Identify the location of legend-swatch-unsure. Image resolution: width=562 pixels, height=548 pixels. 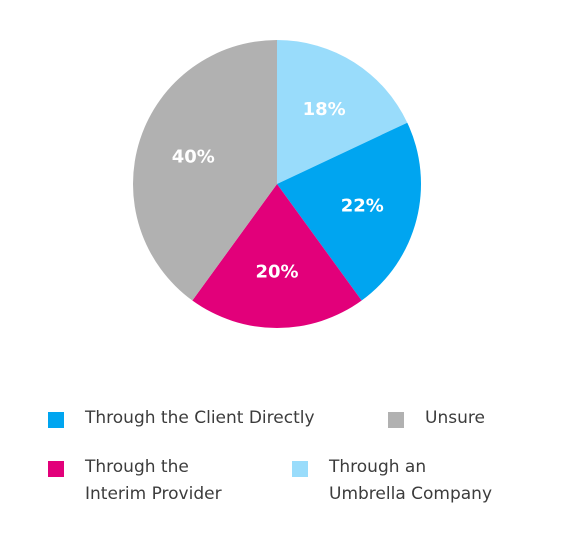
(396, 420).